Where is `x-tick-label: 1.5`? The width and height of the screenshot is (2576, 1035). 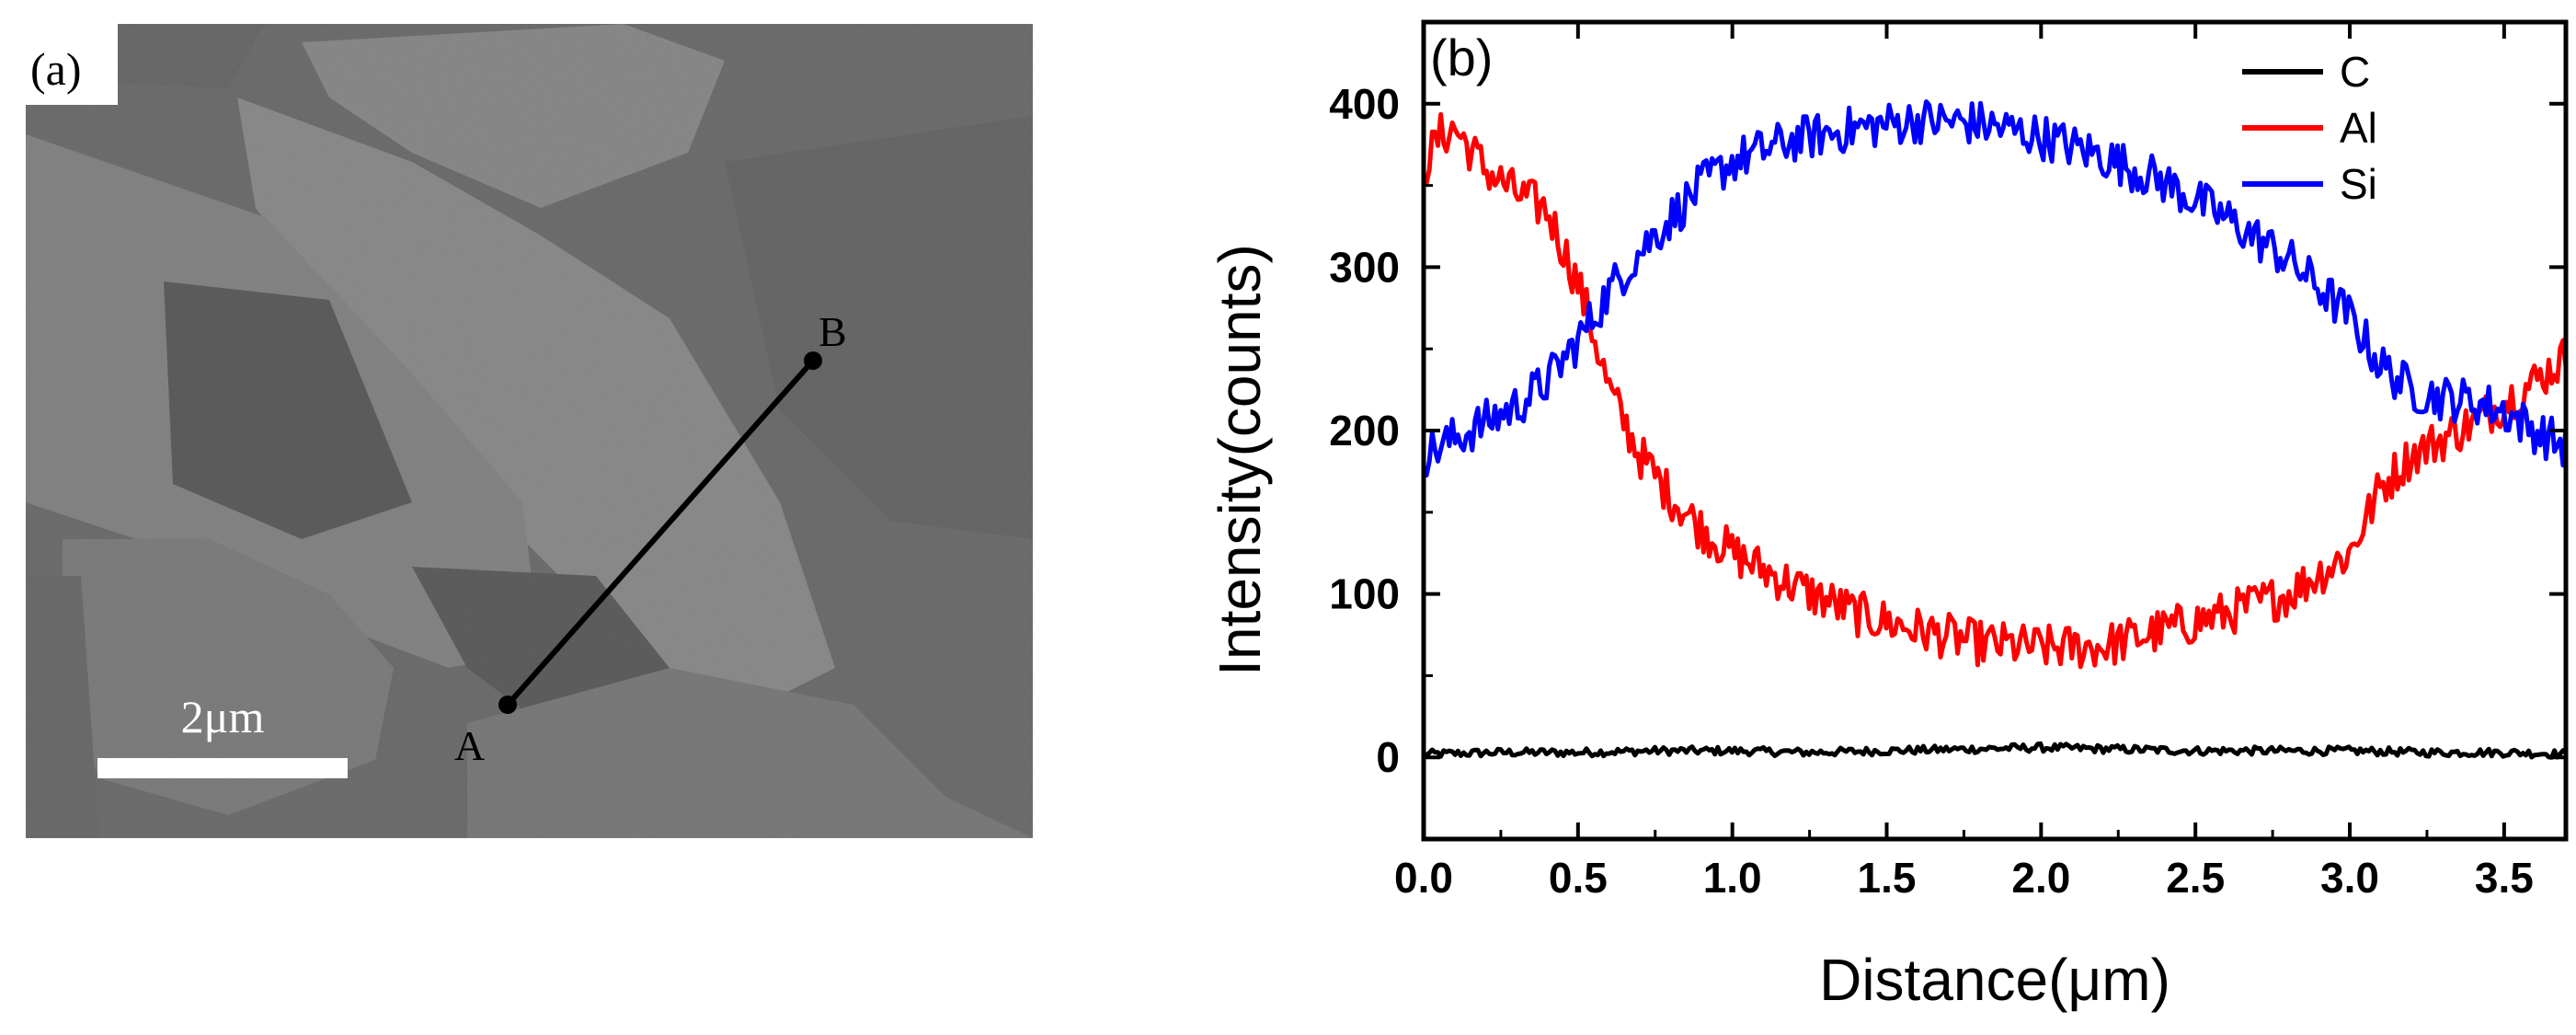
x-tick-label: 1.5 is located at coordinates (1887, 878).